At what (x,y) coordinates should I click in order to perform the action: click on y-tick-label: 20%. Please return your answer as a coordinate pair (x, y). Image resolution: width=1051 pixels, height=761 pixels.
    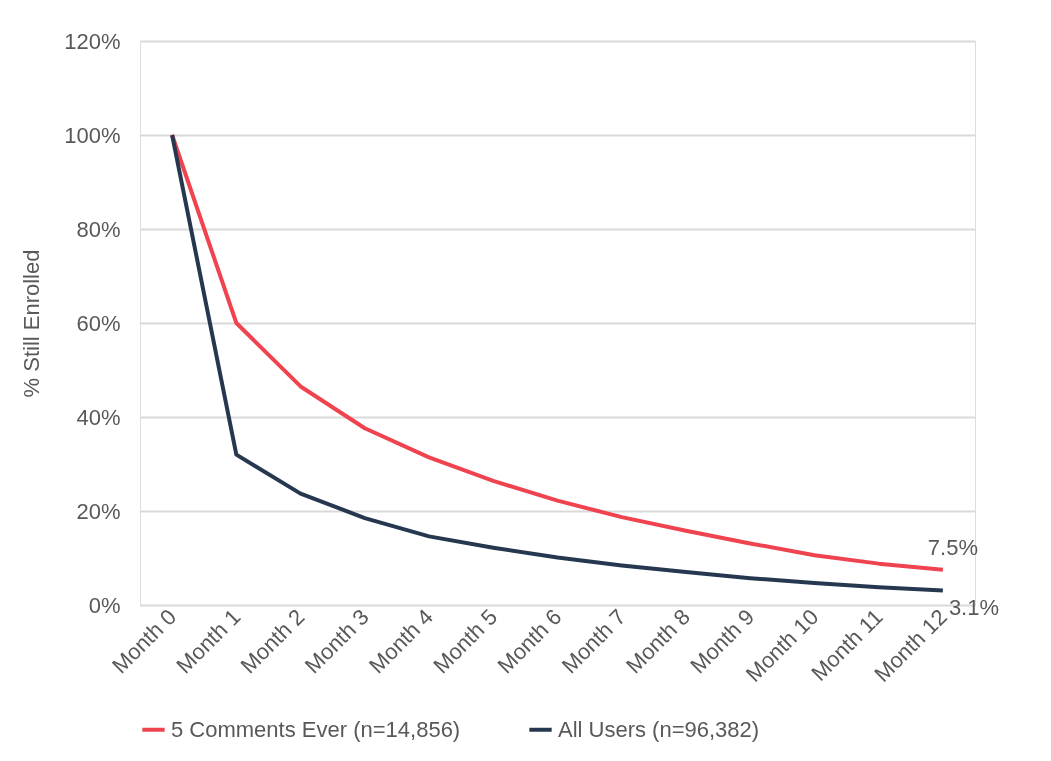
    Looking at the image, I should click on (98, 511).